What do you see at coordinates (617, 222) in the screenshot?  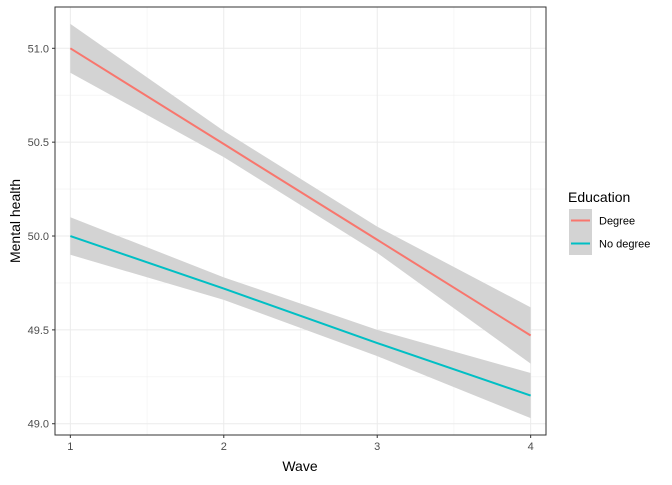 I see `legend-label-degree: Degree` at bounding box center [617, 222].